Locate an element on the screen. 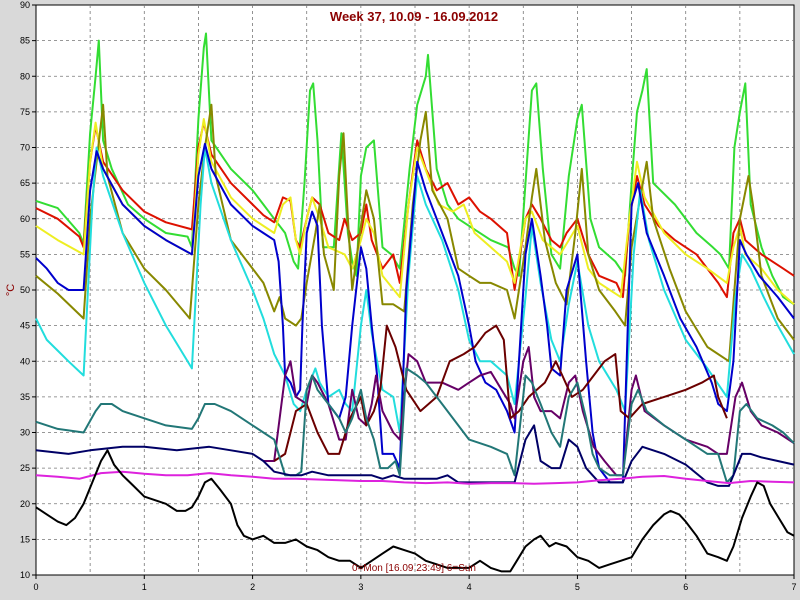  y-tick-label: 50 is located at coordinates (25, 290).